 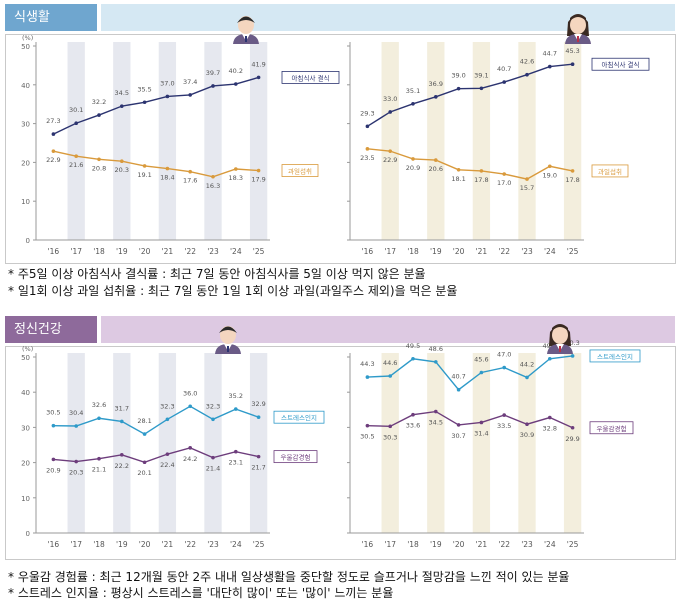 What do you see at coordinates (27, 38) in the screenshot?
I see `y-unit-label: (%)` at bounding box center [27, 38].